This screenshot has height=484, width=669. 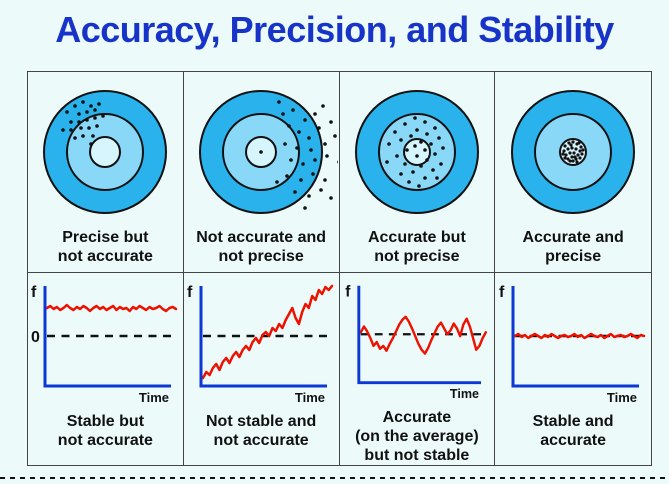 I want to click on caption-line: but not stable, so click(x=417, y=455).